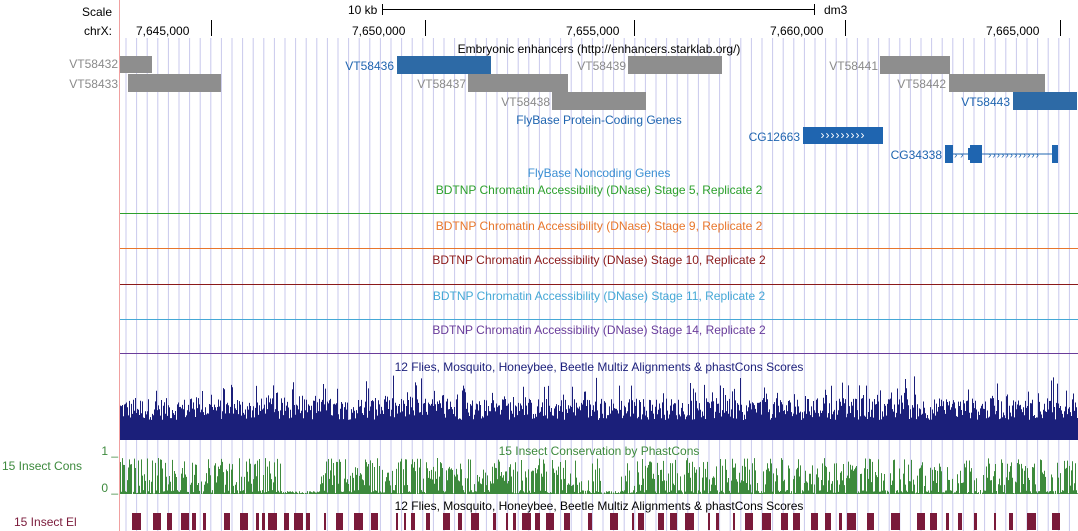  What do you see at coordinates (814, 9) in the screenshot?
I see `scale-bar-right-end` at bounding box center [814, 9].